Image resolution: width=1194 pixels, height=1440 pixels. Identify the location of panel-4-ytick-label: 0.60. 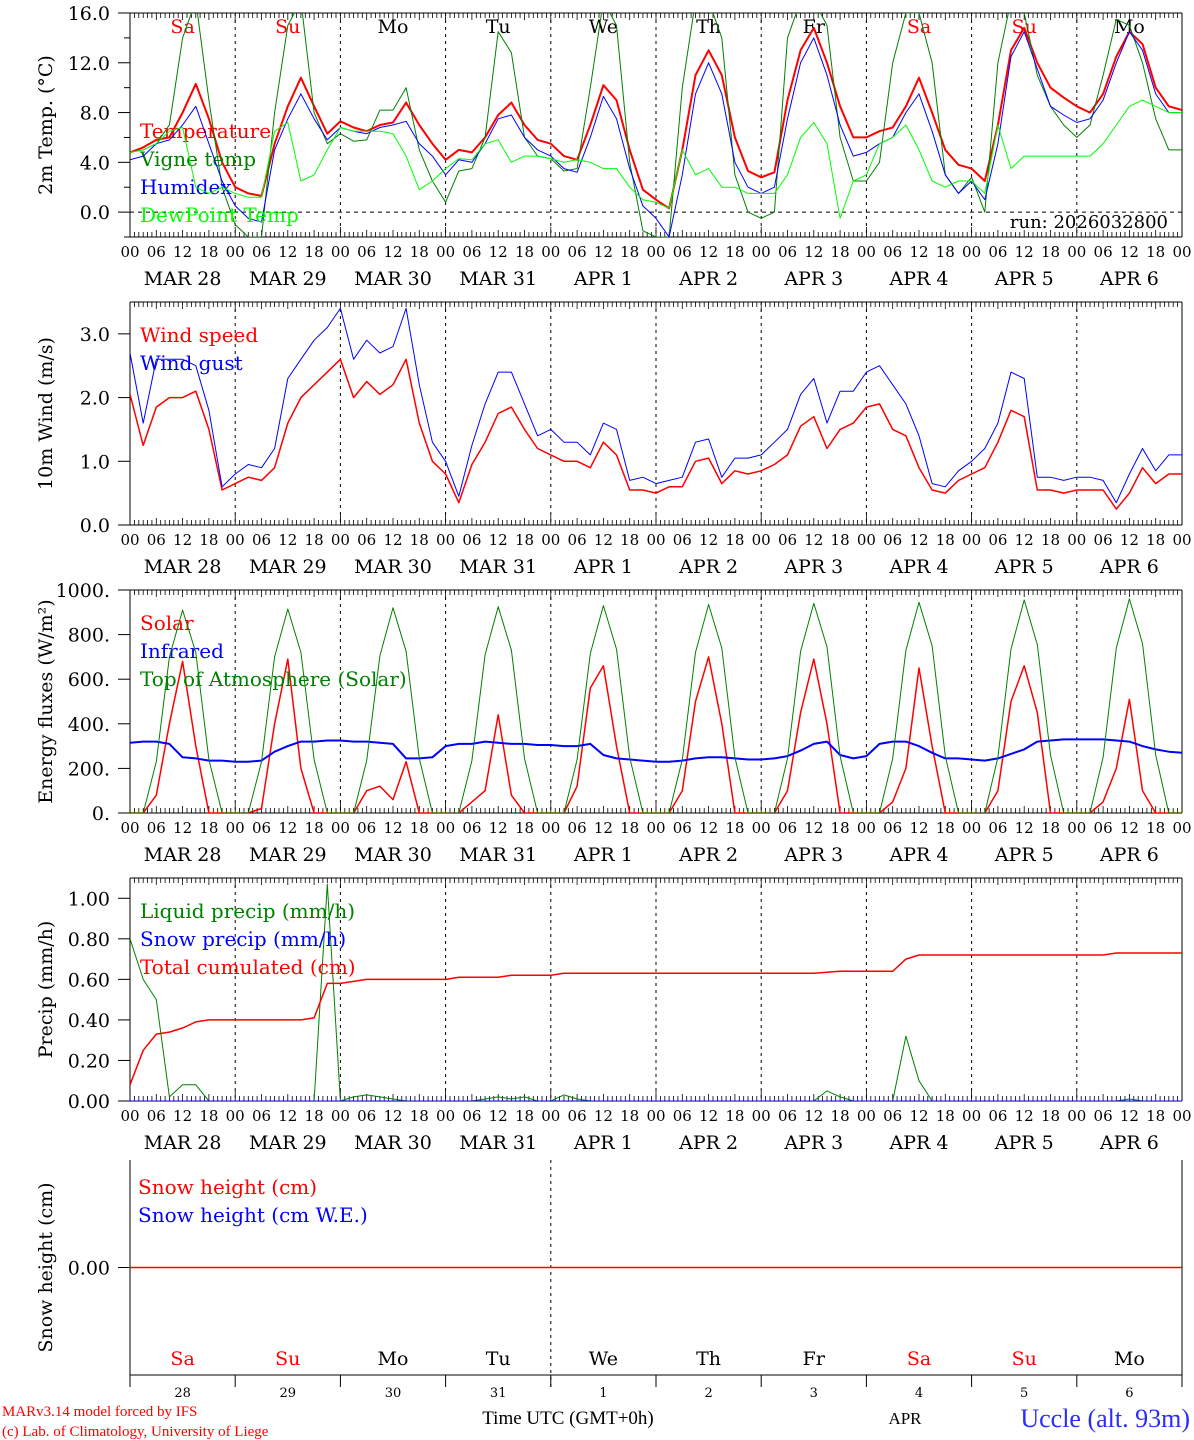
(89, 980).